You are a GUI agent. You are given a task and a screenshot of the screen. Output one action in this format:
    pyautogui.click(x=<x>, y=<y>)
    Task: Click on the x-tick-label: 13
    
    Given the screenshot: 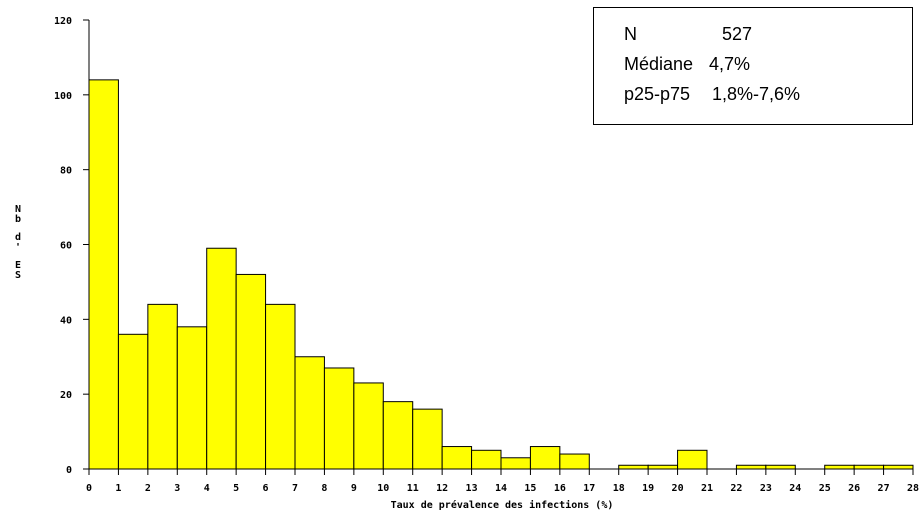 What is the action you would take?
    pyautogui.click(x=472, y=488)
    